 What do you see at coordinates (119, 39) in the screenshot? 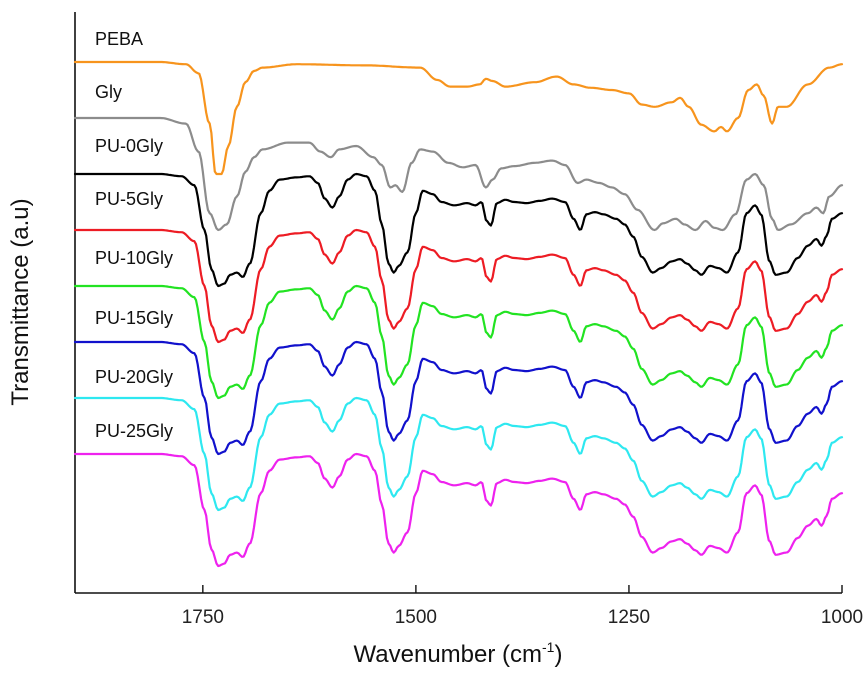
I see `series-label-peba: PEBA` at bounding box center [119, 39].